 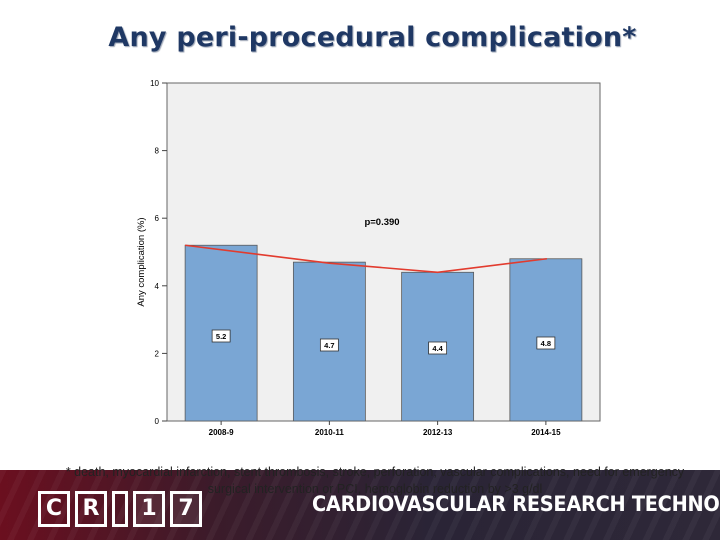 What do you see at coordinates (154, 83) in the screenshot?
I see `y-tick-label: 10` at bounding box center [154, 83].